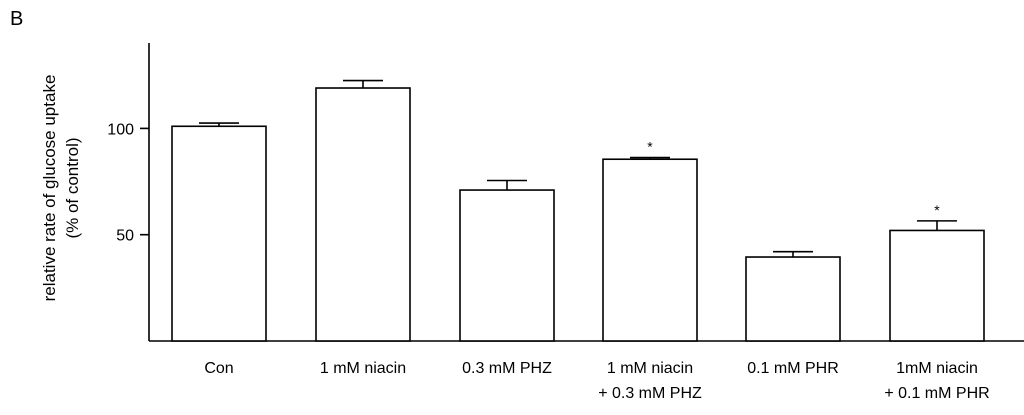 The image size is (1024, 415). What do you see at coordinates (125, 236) in the screenshot?
I see `y-tick-label: 50` at bounding box center [125, 236].